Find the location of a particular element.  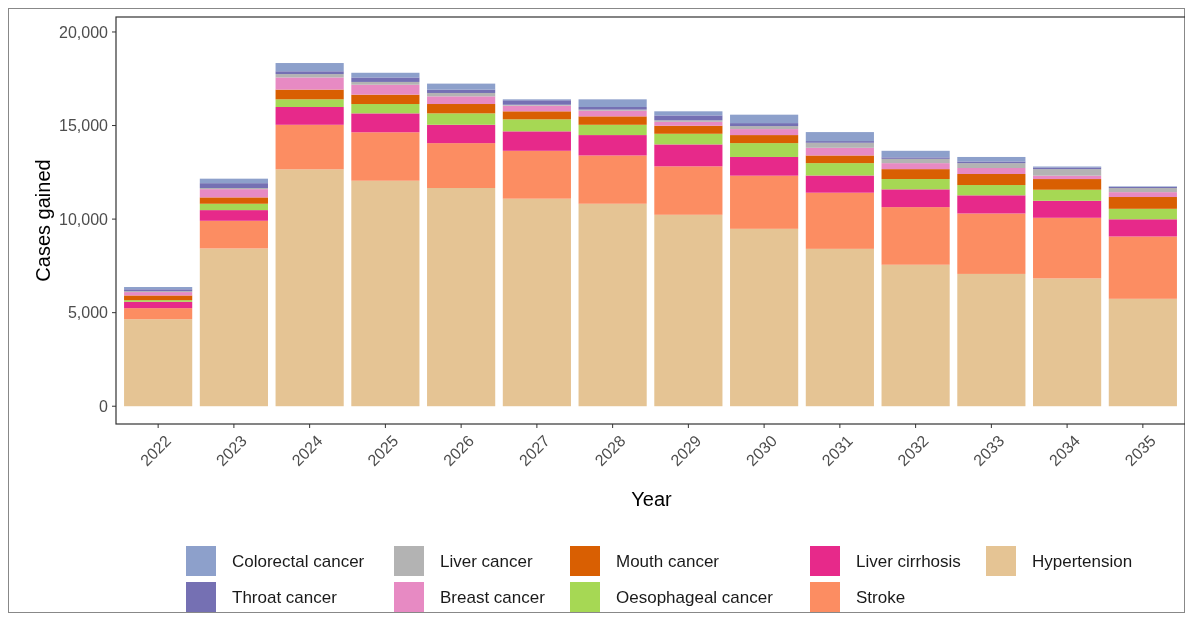

y-tick-label: 5,000 is located at coordinates (88, 313).